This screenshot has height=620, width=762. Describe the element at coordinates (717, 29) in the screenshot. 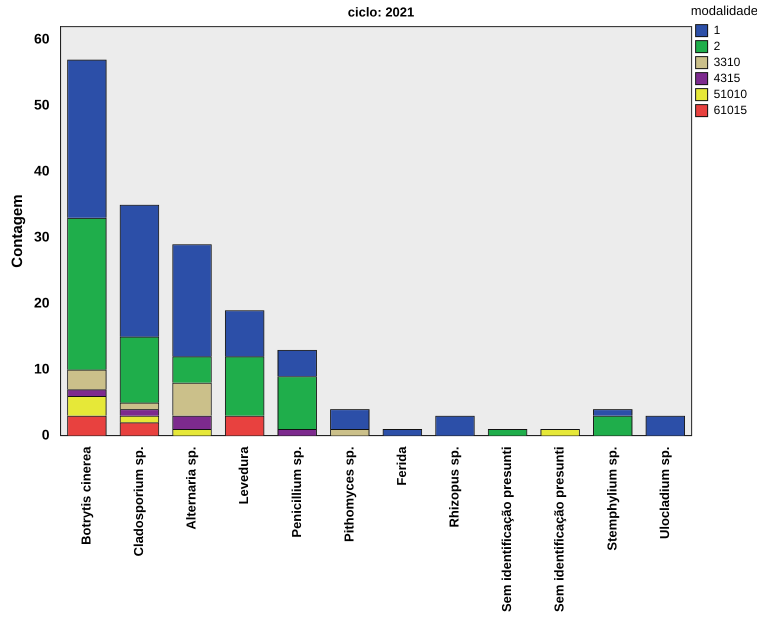

I see `legend-label: 1` at that location.